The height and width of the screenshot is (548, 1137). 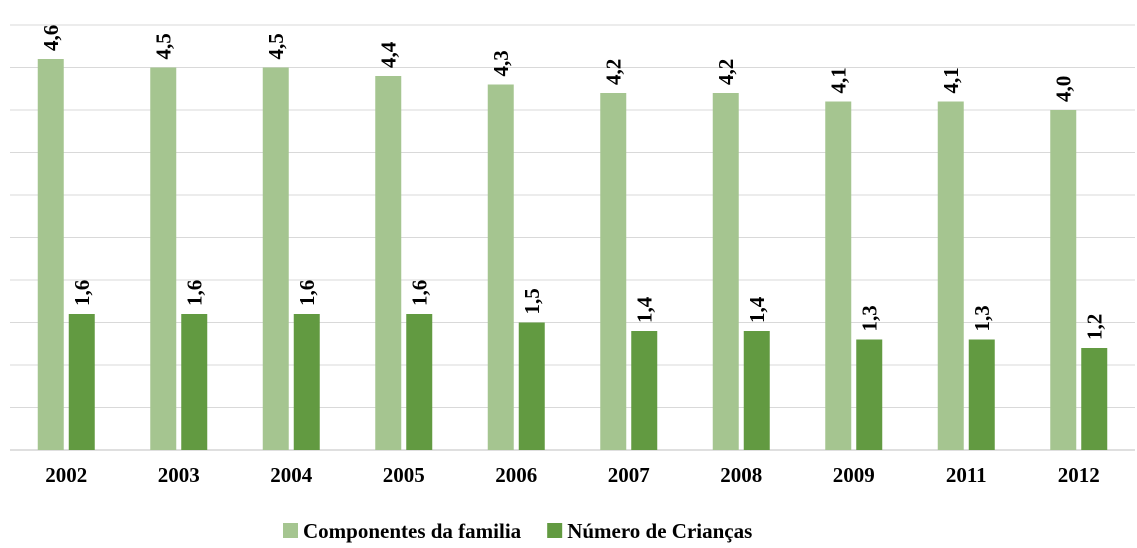 I want to click on x-tick-label: 2003, so click(x=179, y=475).